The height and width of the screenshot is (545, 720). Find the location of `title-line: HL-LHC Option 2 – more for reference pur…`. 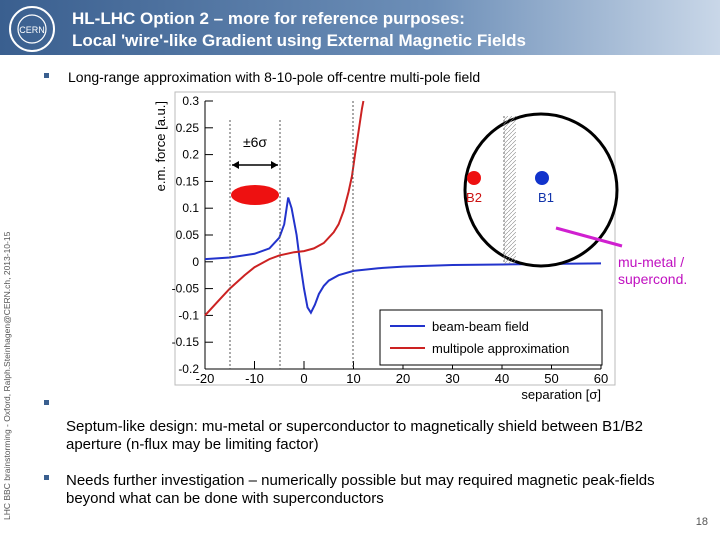

title-line: HL-LHC Option 2 – more for reference pur… is located at coordinates (268, 18).